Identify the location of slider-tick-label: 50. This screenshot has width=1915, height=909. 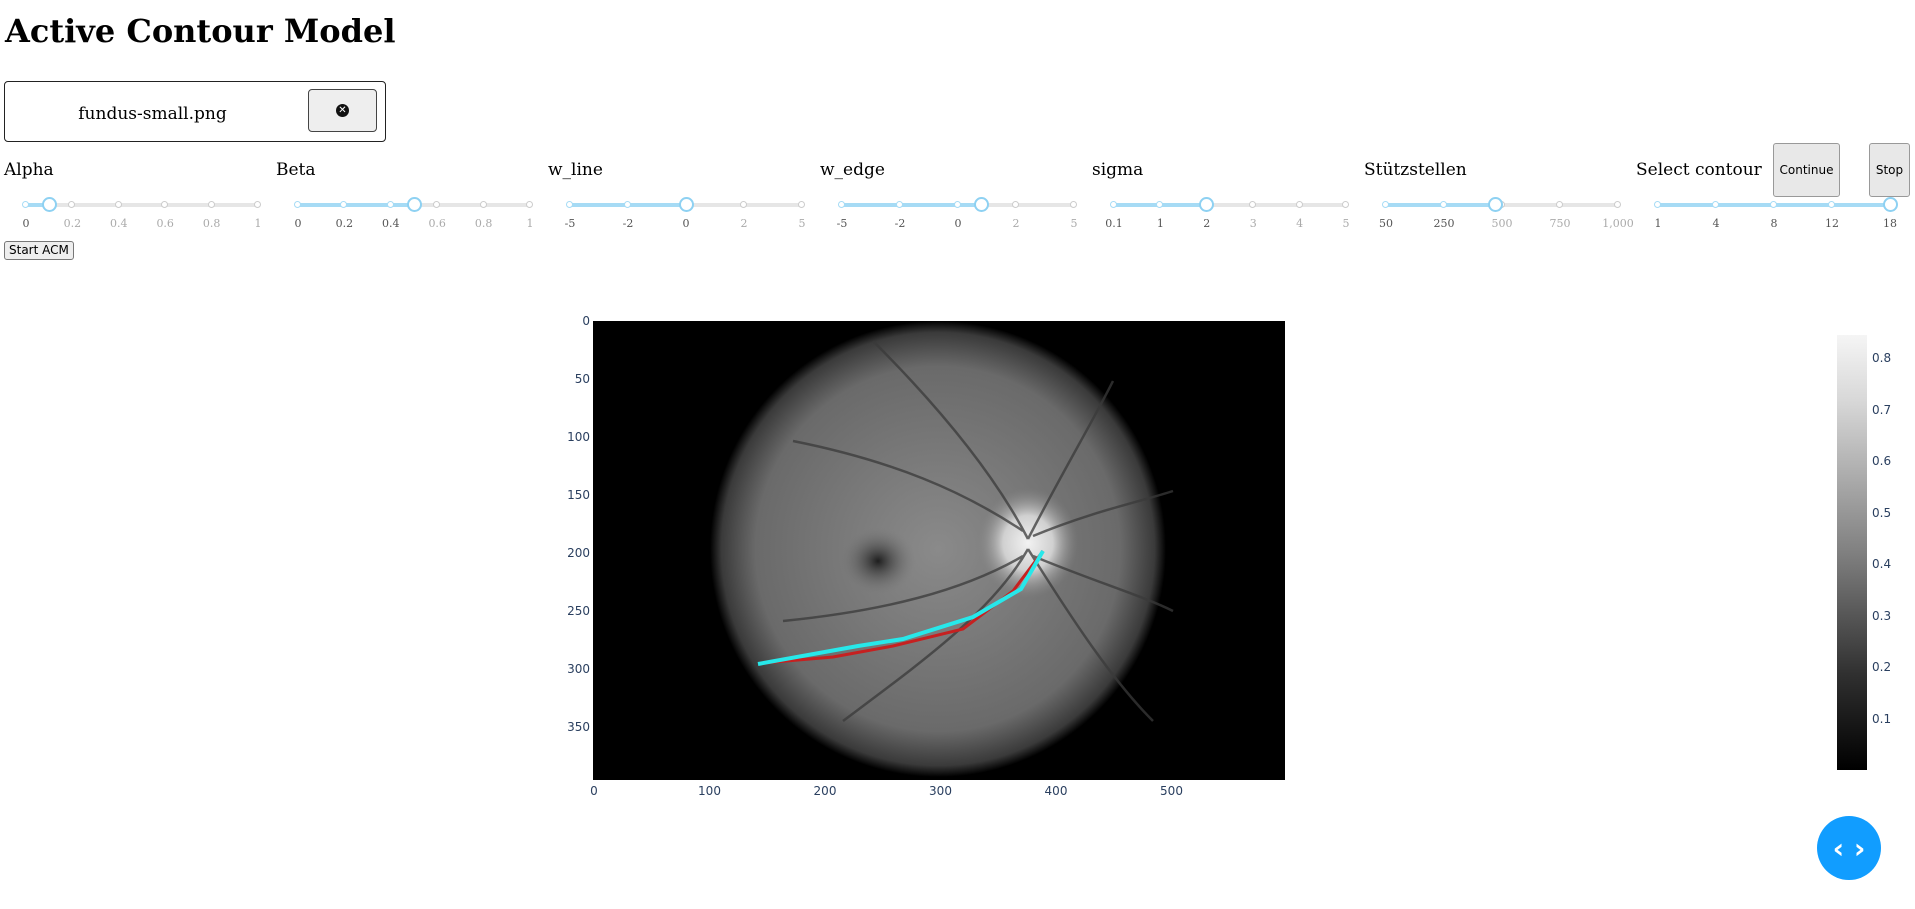
(1386, 223).